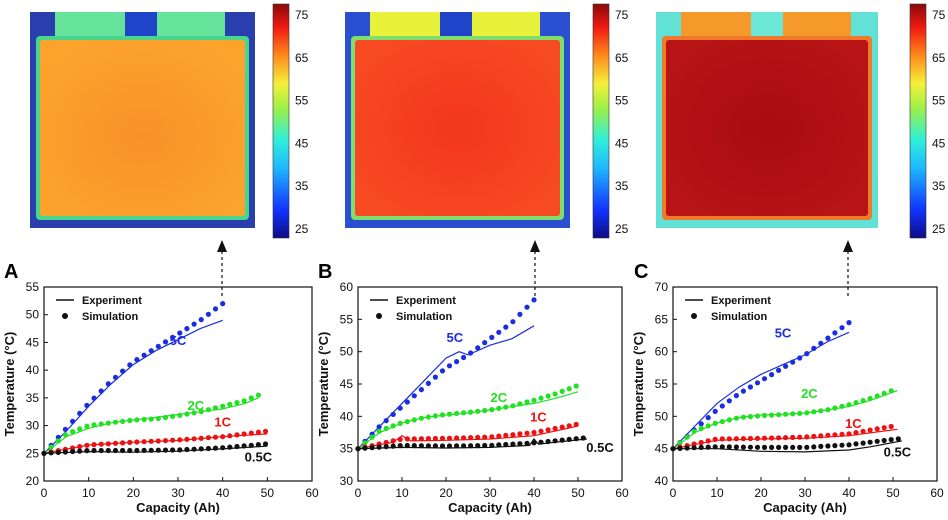 This screenshot has width=948, height=520. I want to click on x-tick-label: 30, so click(805, 493).